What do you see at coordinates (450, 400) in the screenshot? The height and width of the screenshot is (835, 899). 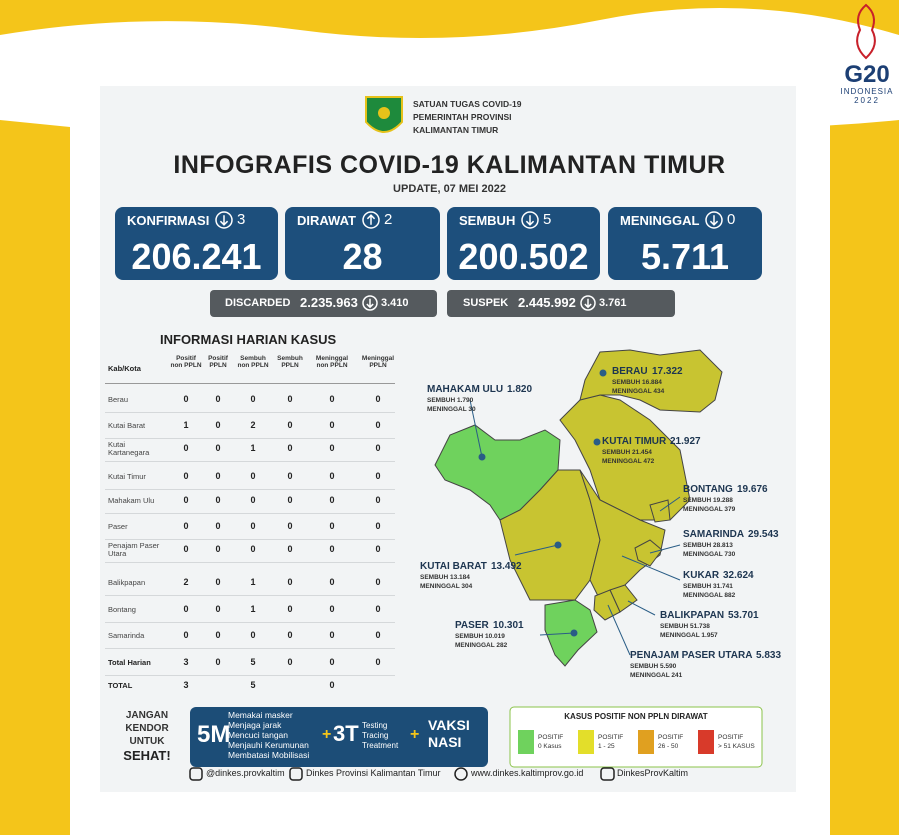 I see `region-sembuh: SEMBUH 1.790` at bounding box center [450, 400].